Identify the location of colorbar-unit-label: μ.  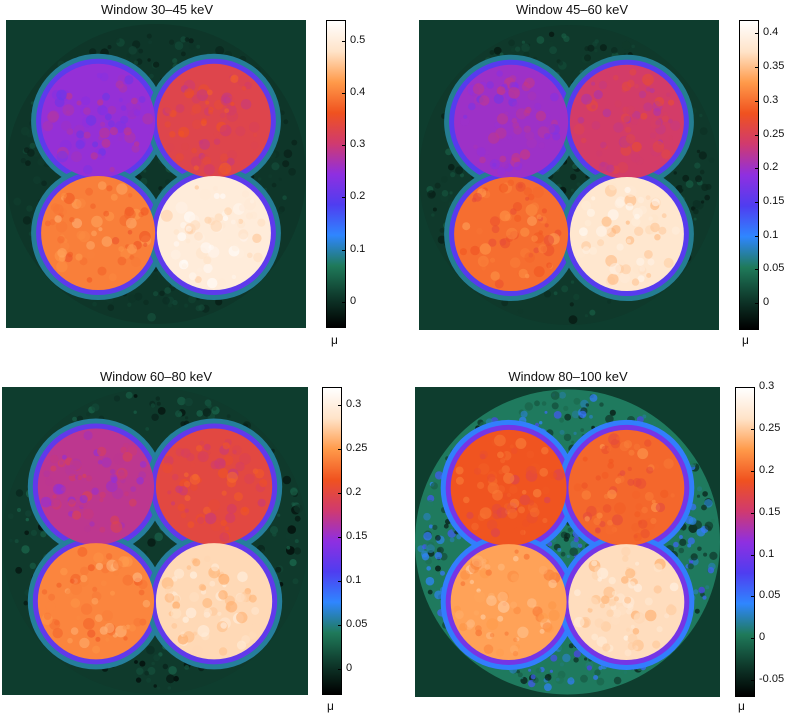
(330, 706).